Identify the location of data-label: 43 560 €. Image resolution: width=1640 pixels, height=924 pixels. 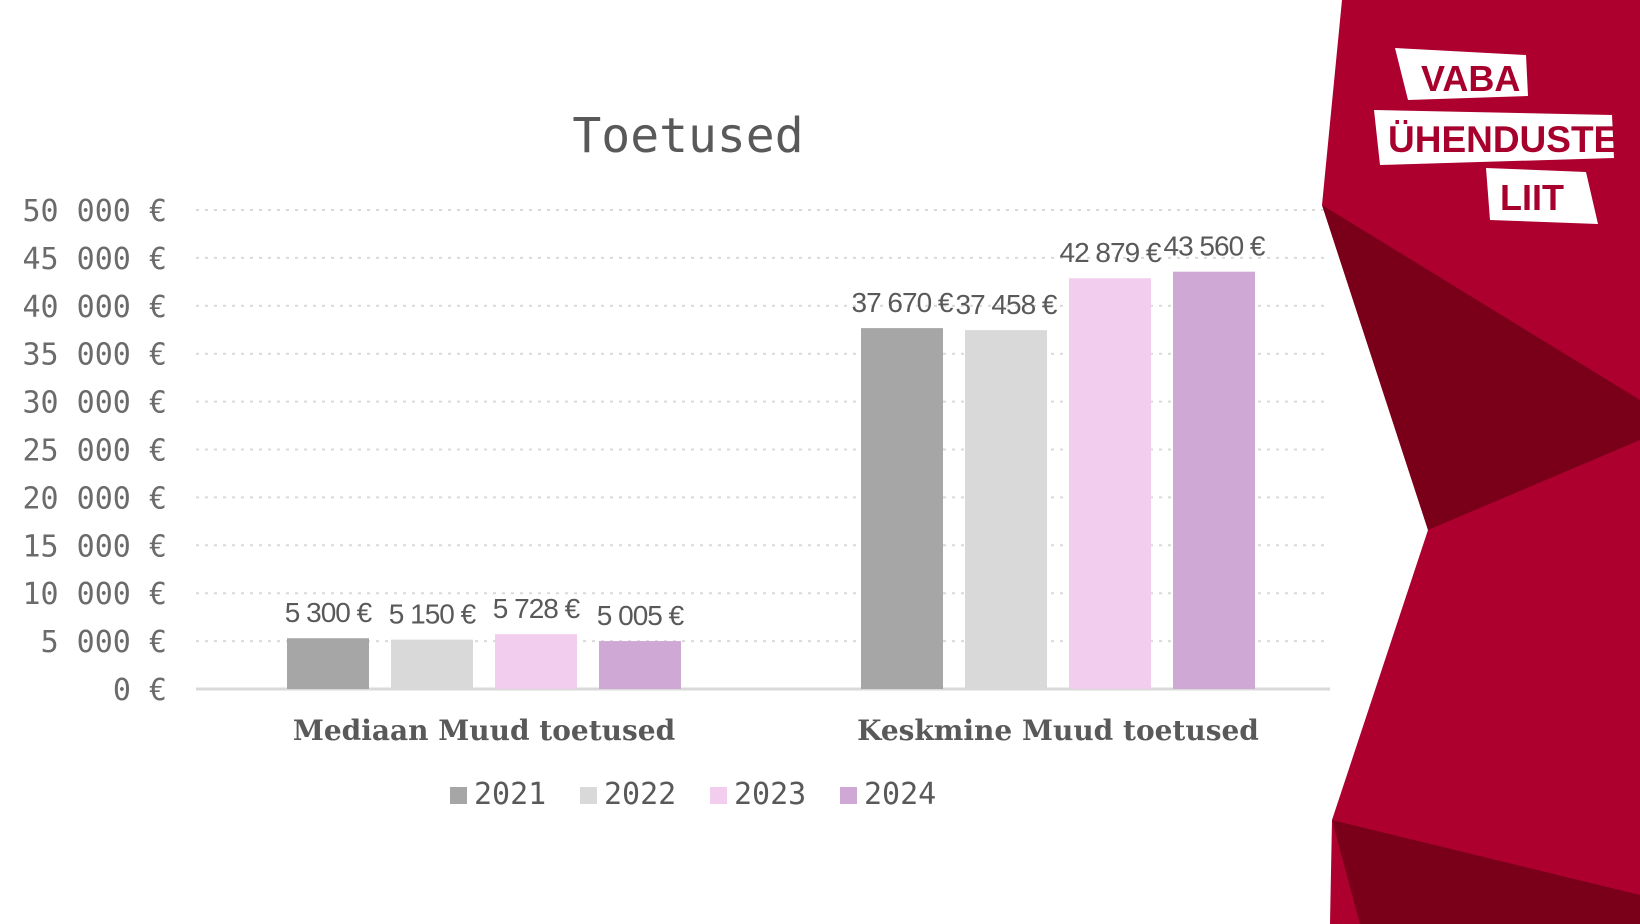
(1215, 246).